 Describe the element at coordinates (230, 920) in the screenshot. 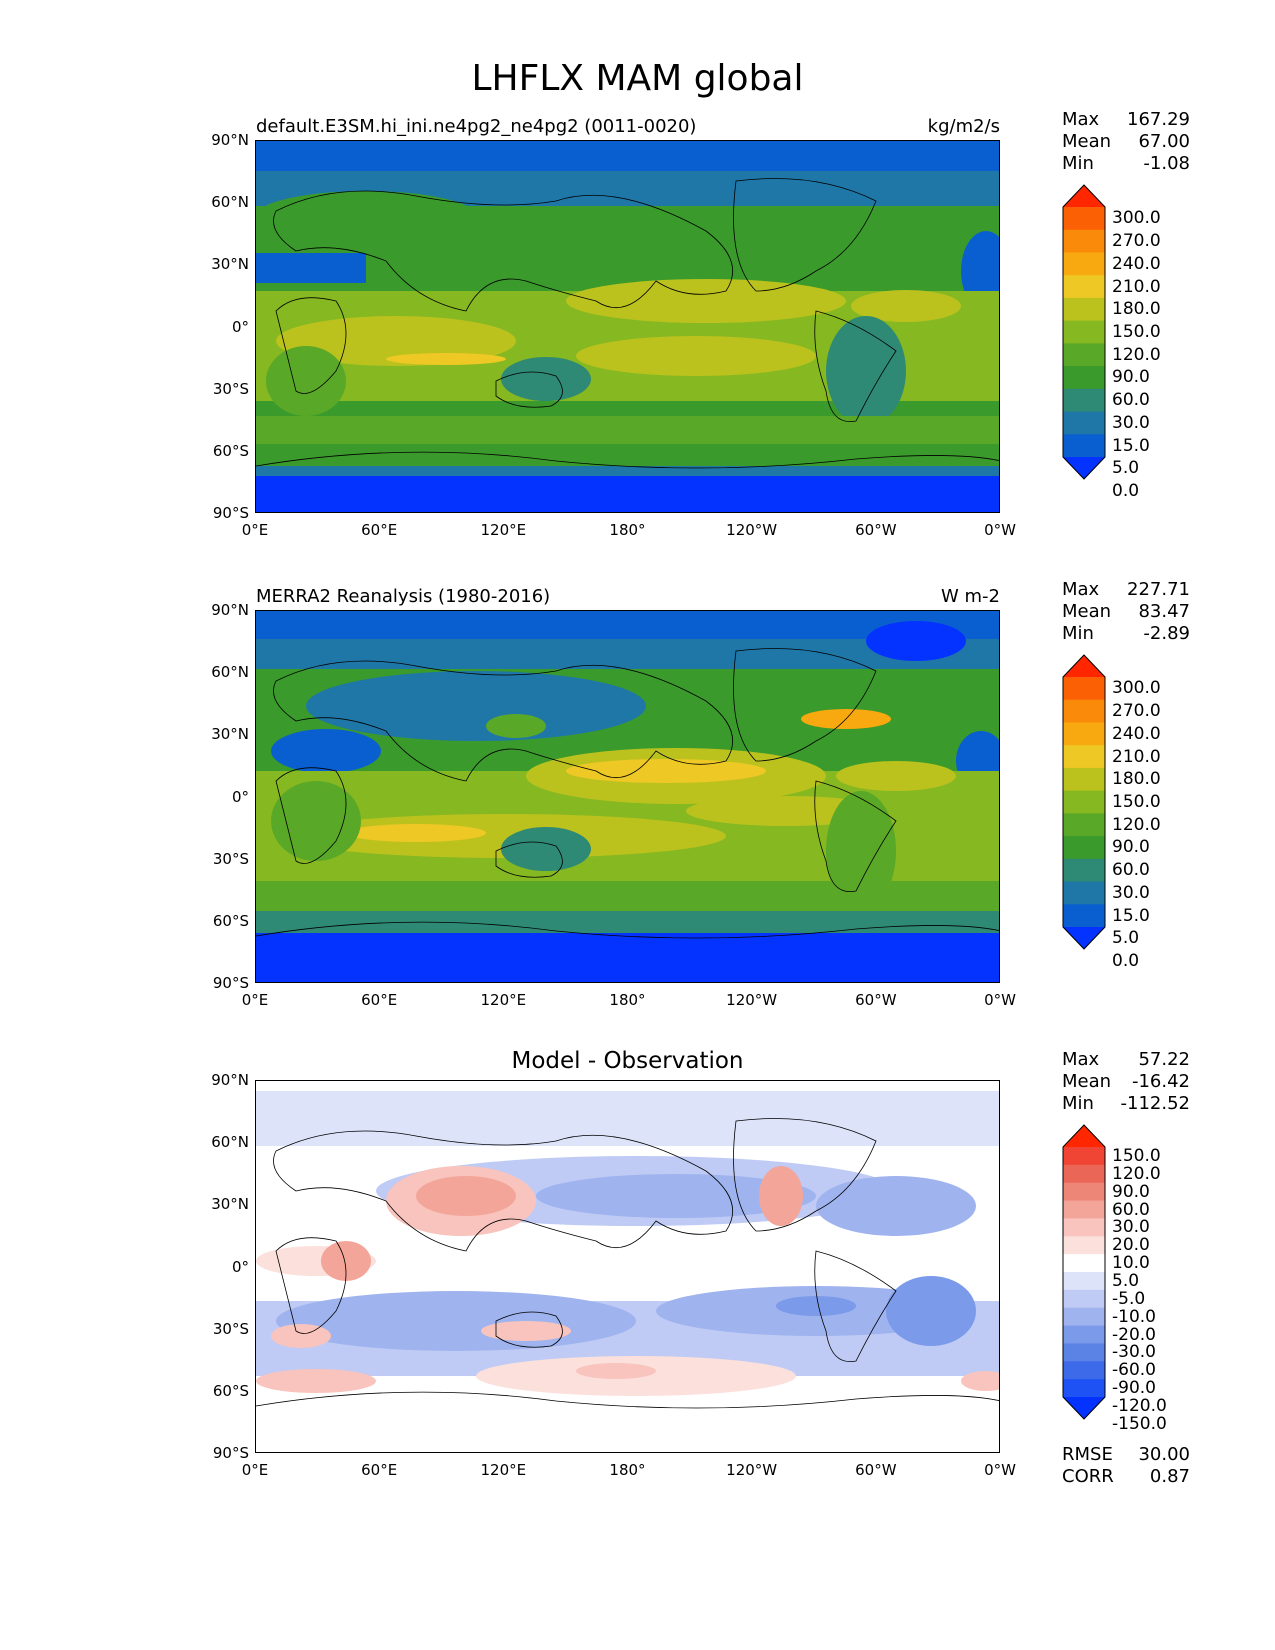

I see `y-tick-label: 60°S` at that location.